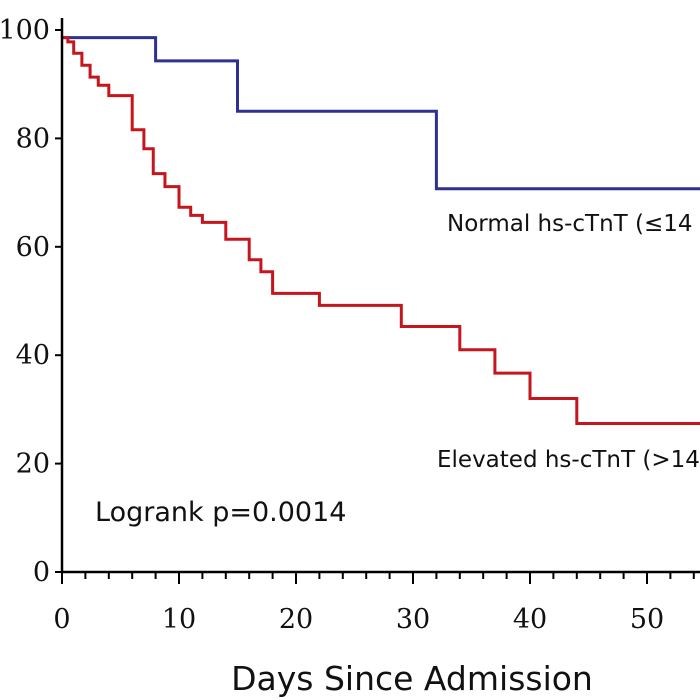 The image size is (700, 700). What do you see at coordinates (412, 678) in the screenshot?
I see `x-axis-title: Days Since Admission` at bounding box center [412, 678].